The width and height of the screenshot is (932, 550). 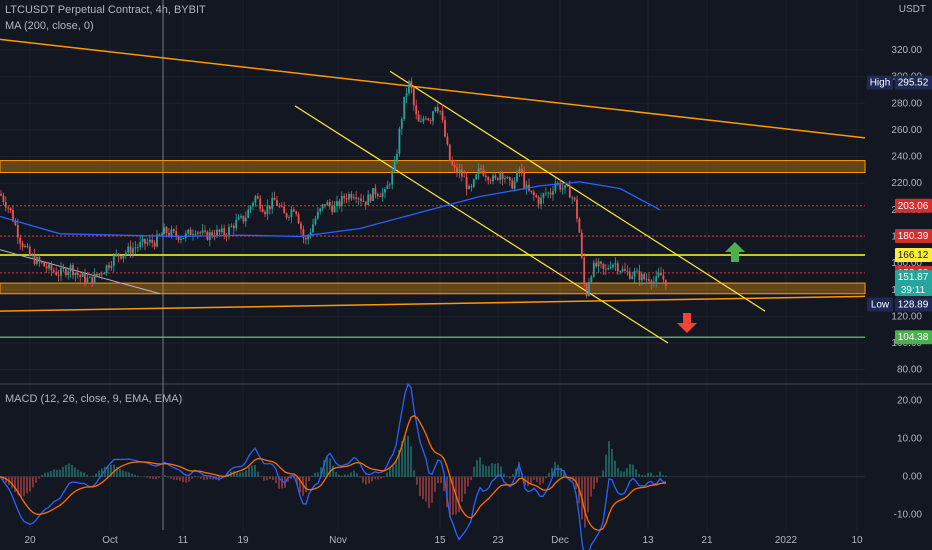 I want to click on price-tag-label: 104.38, so click(x=913, y=337).